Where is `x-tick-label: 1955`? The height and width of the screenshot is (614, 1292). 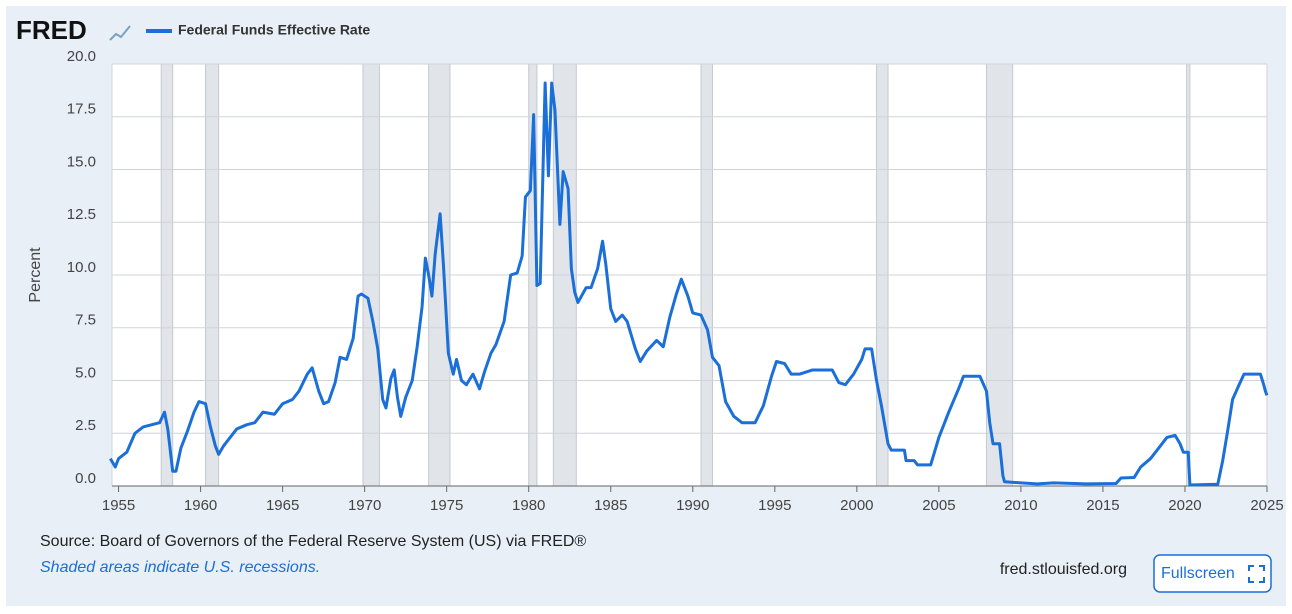
x-tick-label: 1955 is located at coordinates (118, 505).